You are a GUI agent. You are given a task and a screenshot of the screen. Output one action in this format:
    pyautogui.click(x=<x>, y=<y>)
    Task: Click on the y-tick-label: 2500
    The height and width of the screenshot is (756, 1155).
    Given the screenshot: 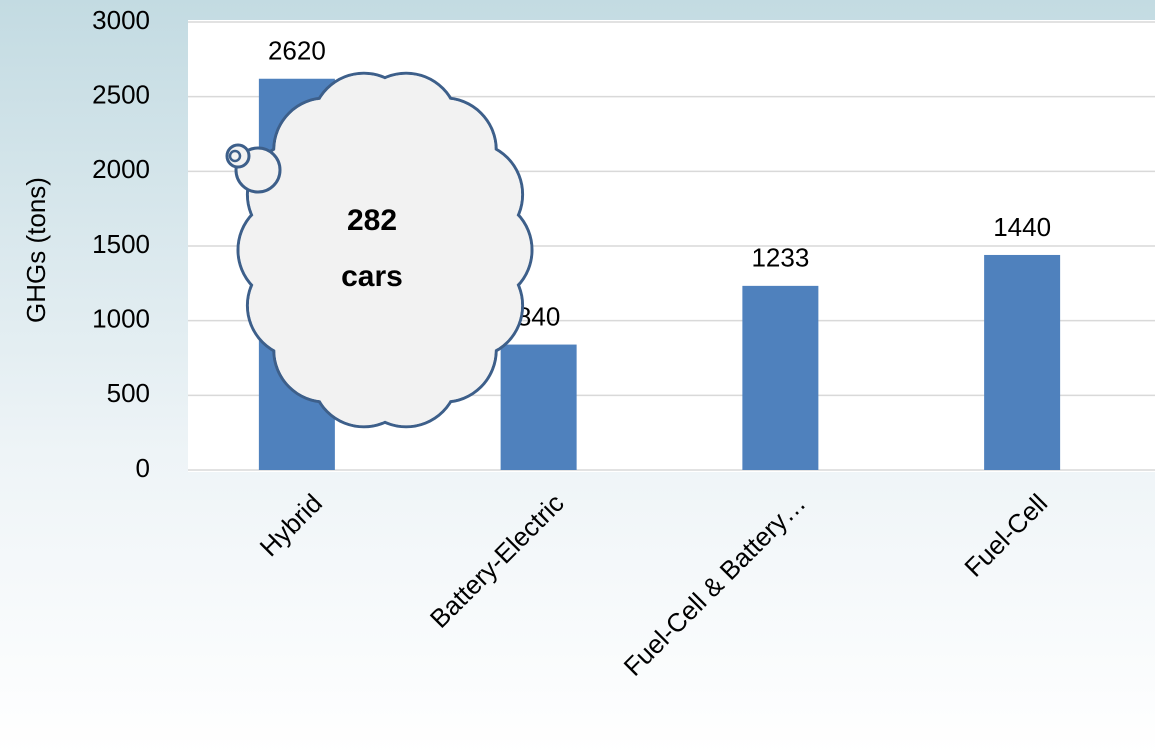 What is the action you would take?
    pyautogui.click(x=121, y=95)
    